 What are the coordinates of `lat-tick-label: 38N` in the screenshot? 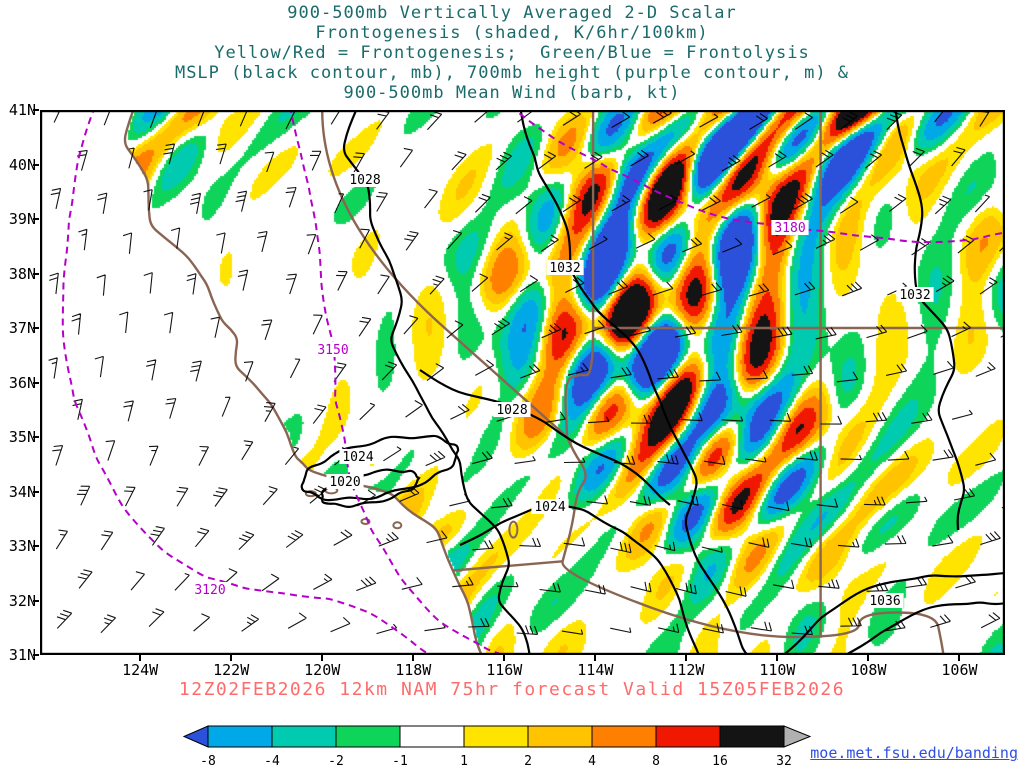 It's located at (22, 273).